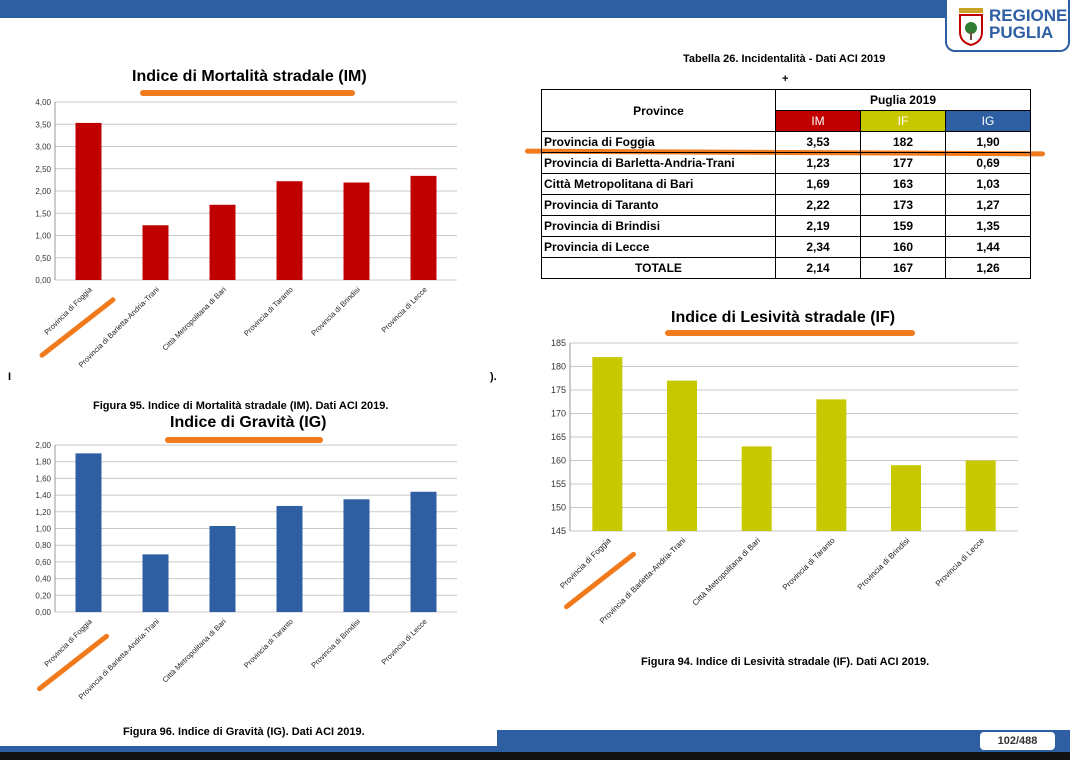 The height and width of the screenshot is (760, 1070). I want to click on stray-mark: )., so click(493, 377).